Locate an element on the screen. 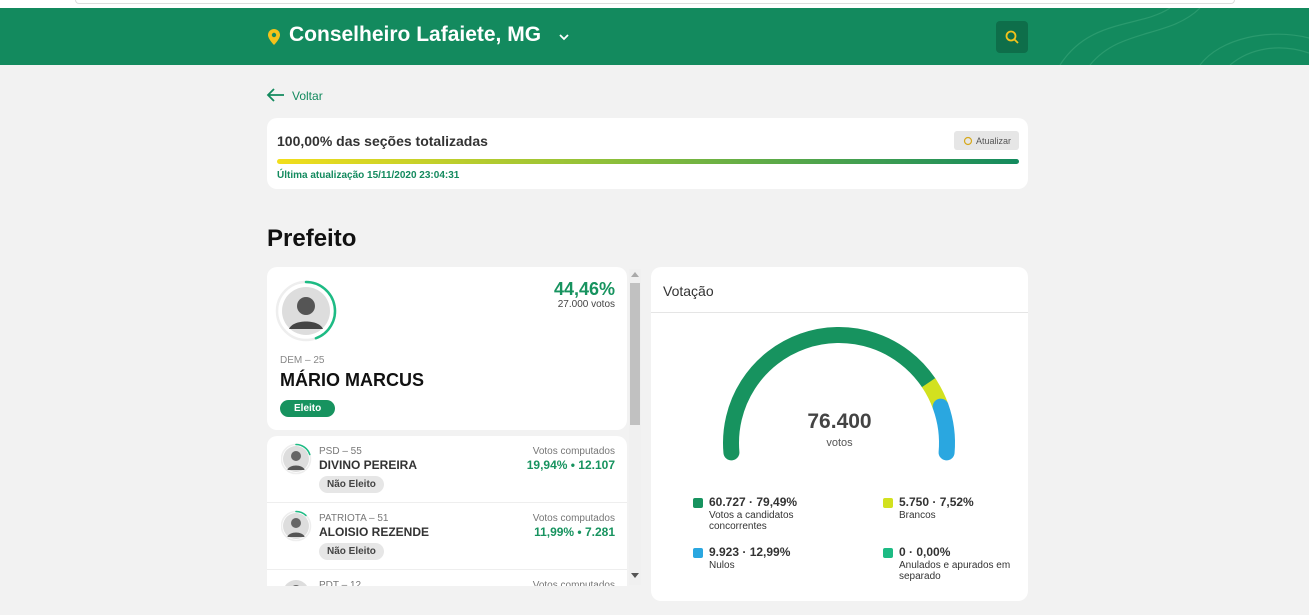  search-button is located at coordinates (1012, 37).